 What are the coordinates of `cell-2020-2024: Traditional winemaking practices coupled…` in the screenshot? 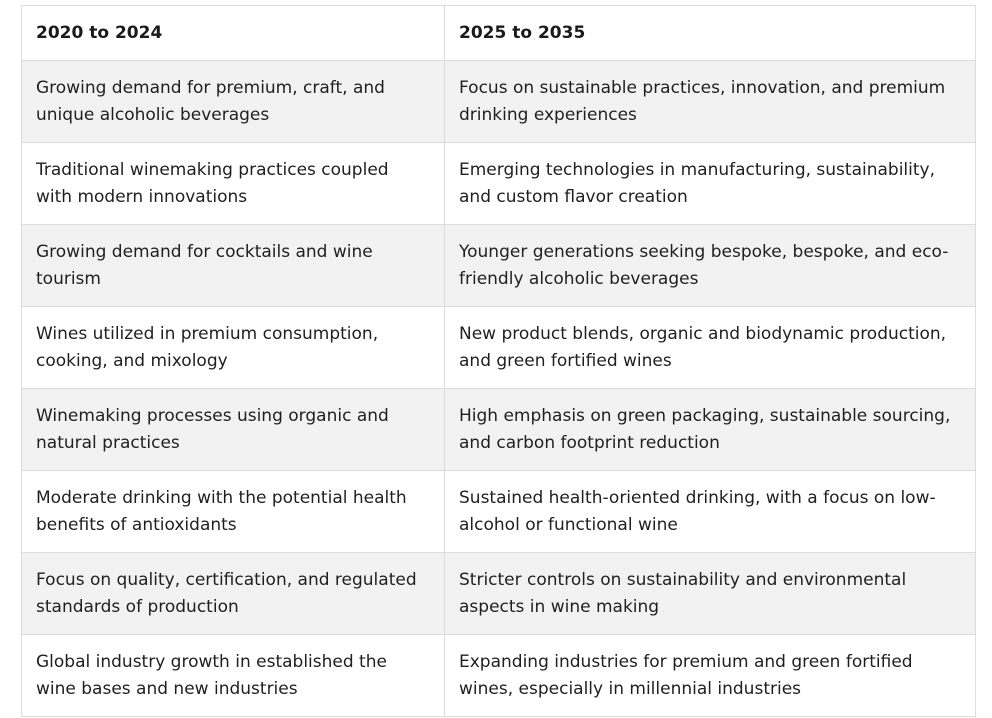 It's located at (233, 183).